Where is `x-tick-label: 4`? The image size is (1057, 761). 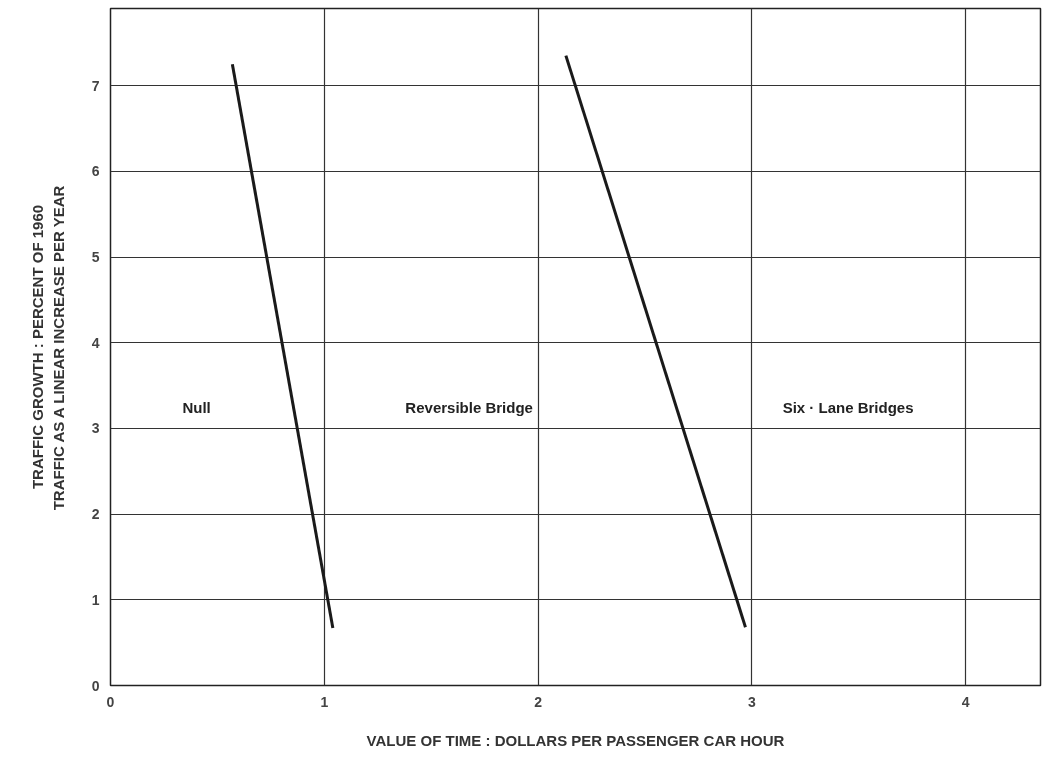 x-tick-label: 4 is located at coordinates (965, 701).